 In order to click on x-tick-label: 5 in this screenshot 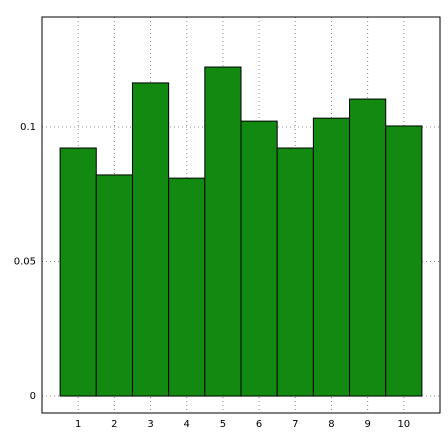, I will do `click(223, 424)`.